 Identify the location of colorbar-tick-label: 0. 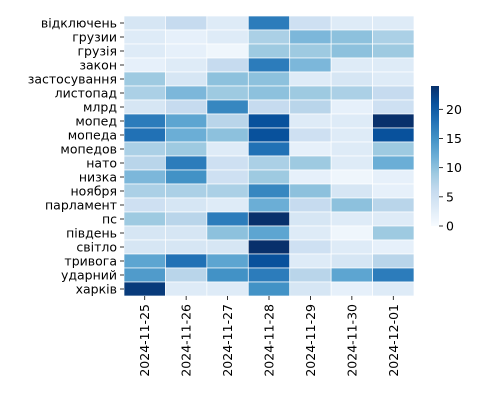
(450, 226).